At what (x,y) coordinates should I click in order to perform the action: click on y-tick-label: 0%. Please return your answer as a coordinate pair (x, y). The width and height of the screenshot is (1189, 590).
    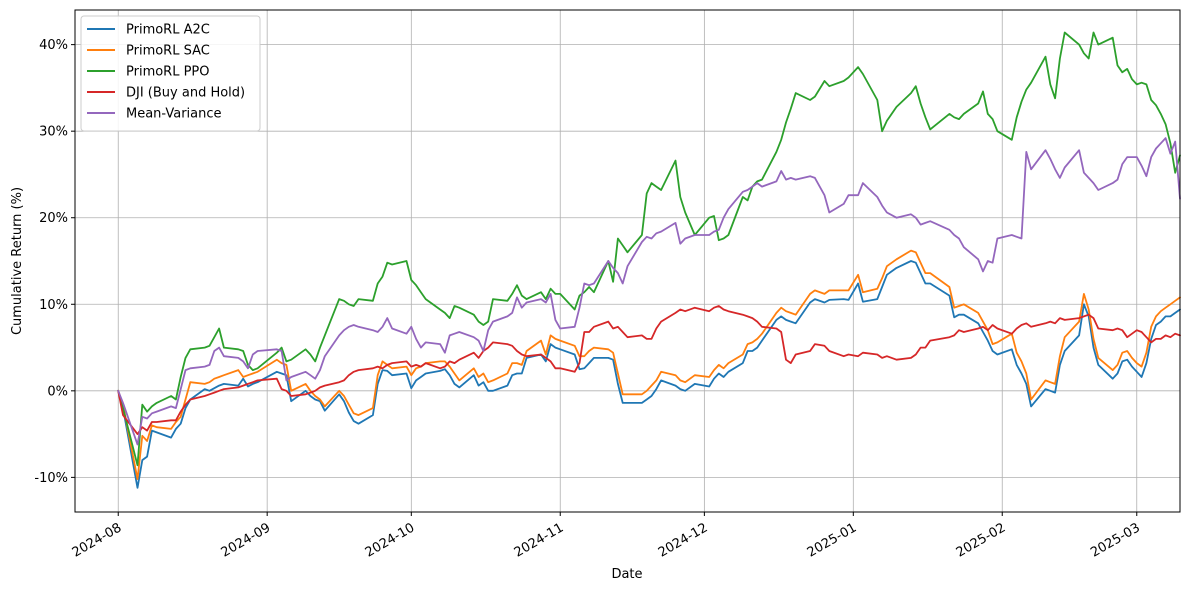
    Looking at the image, I should click on (57, 391).